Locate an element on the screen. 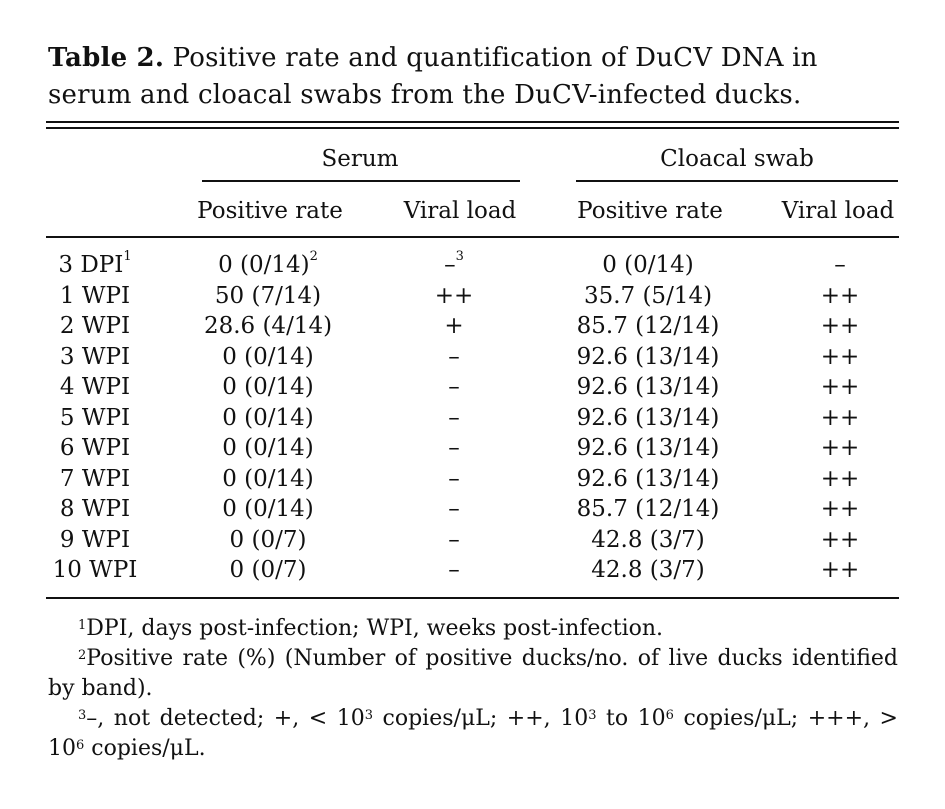 Image resolution: width=945 pixels, height=809 pixels. row-time: 9 WPI is located at coordinates (95, 540).